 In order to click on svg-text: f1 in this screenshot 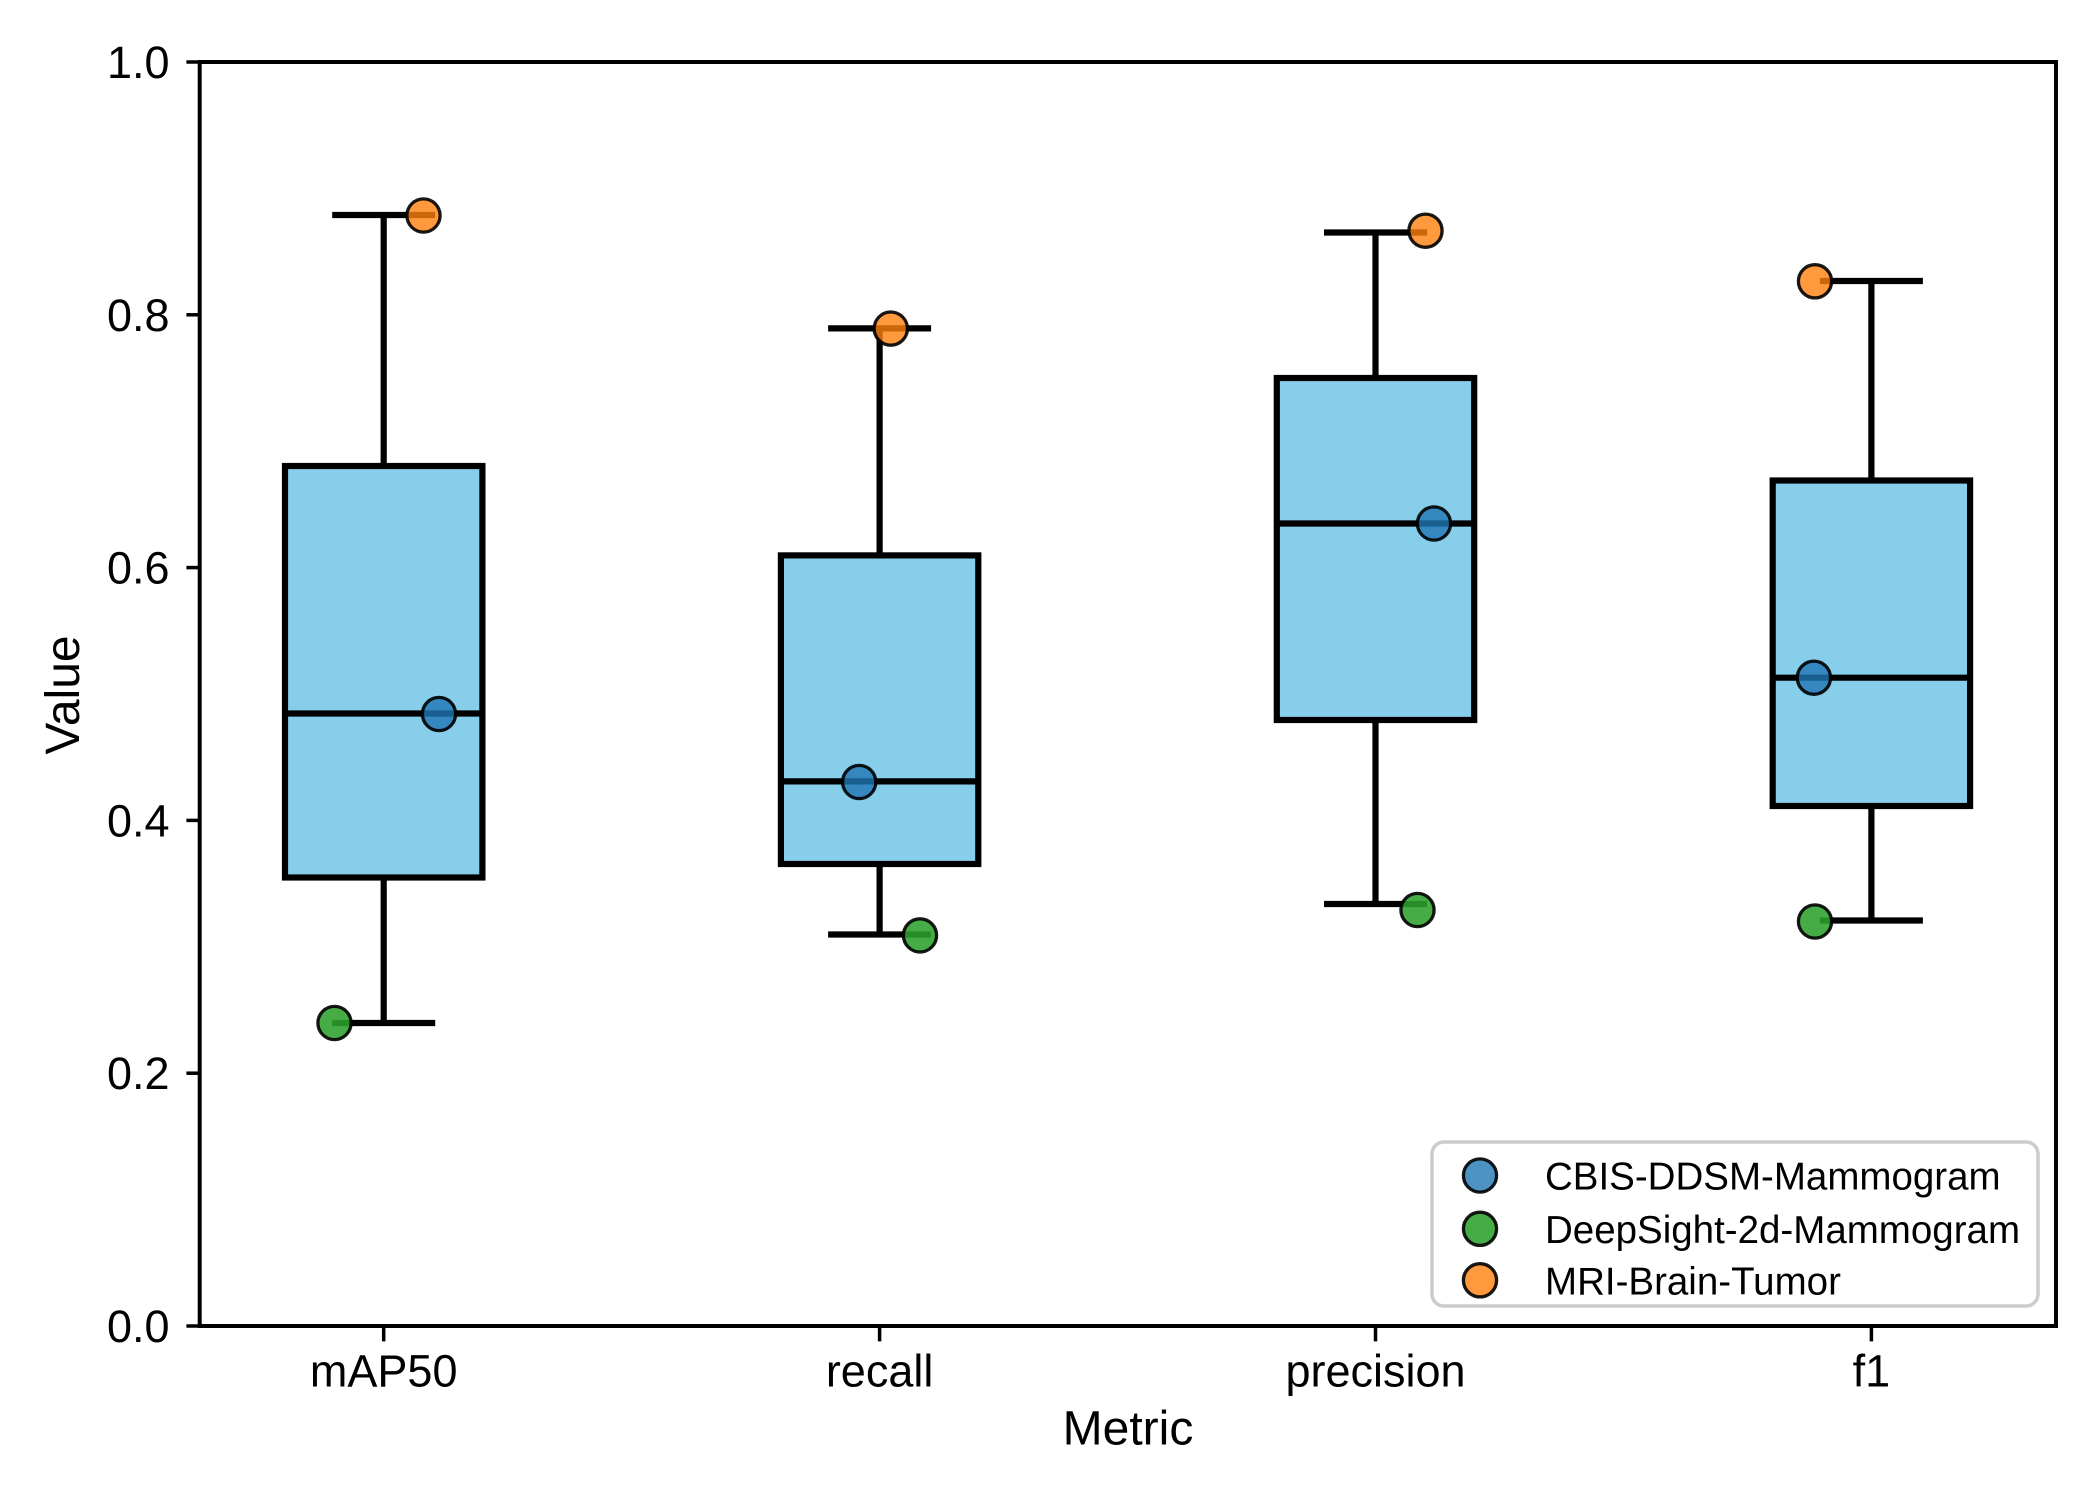, I will do `click(1872, 1371)`.